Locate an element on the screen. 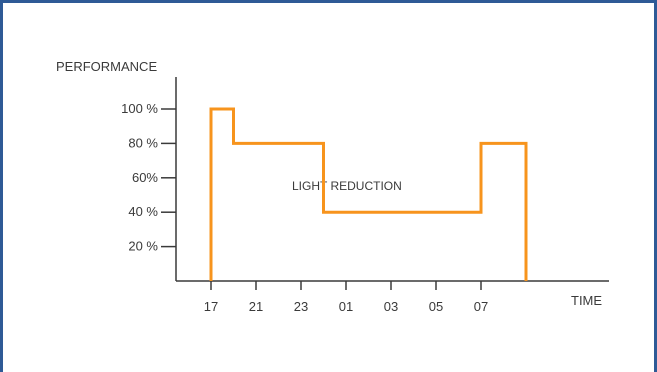  x-tick-label: 01 is located at coordinates (346, 306).